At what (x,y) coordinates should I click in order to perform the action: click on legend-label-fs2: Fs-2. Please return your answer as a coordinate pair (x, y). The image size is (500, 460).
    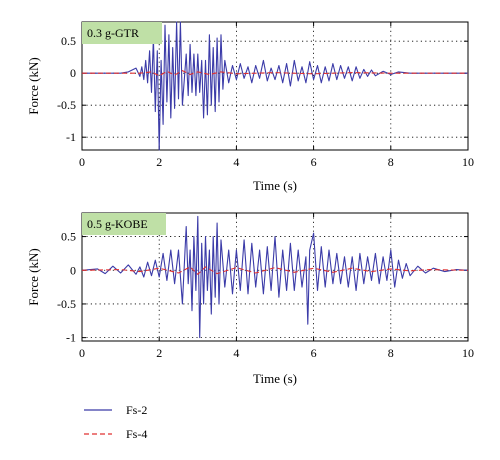
    Looking at the image, I should click on (136, 410).